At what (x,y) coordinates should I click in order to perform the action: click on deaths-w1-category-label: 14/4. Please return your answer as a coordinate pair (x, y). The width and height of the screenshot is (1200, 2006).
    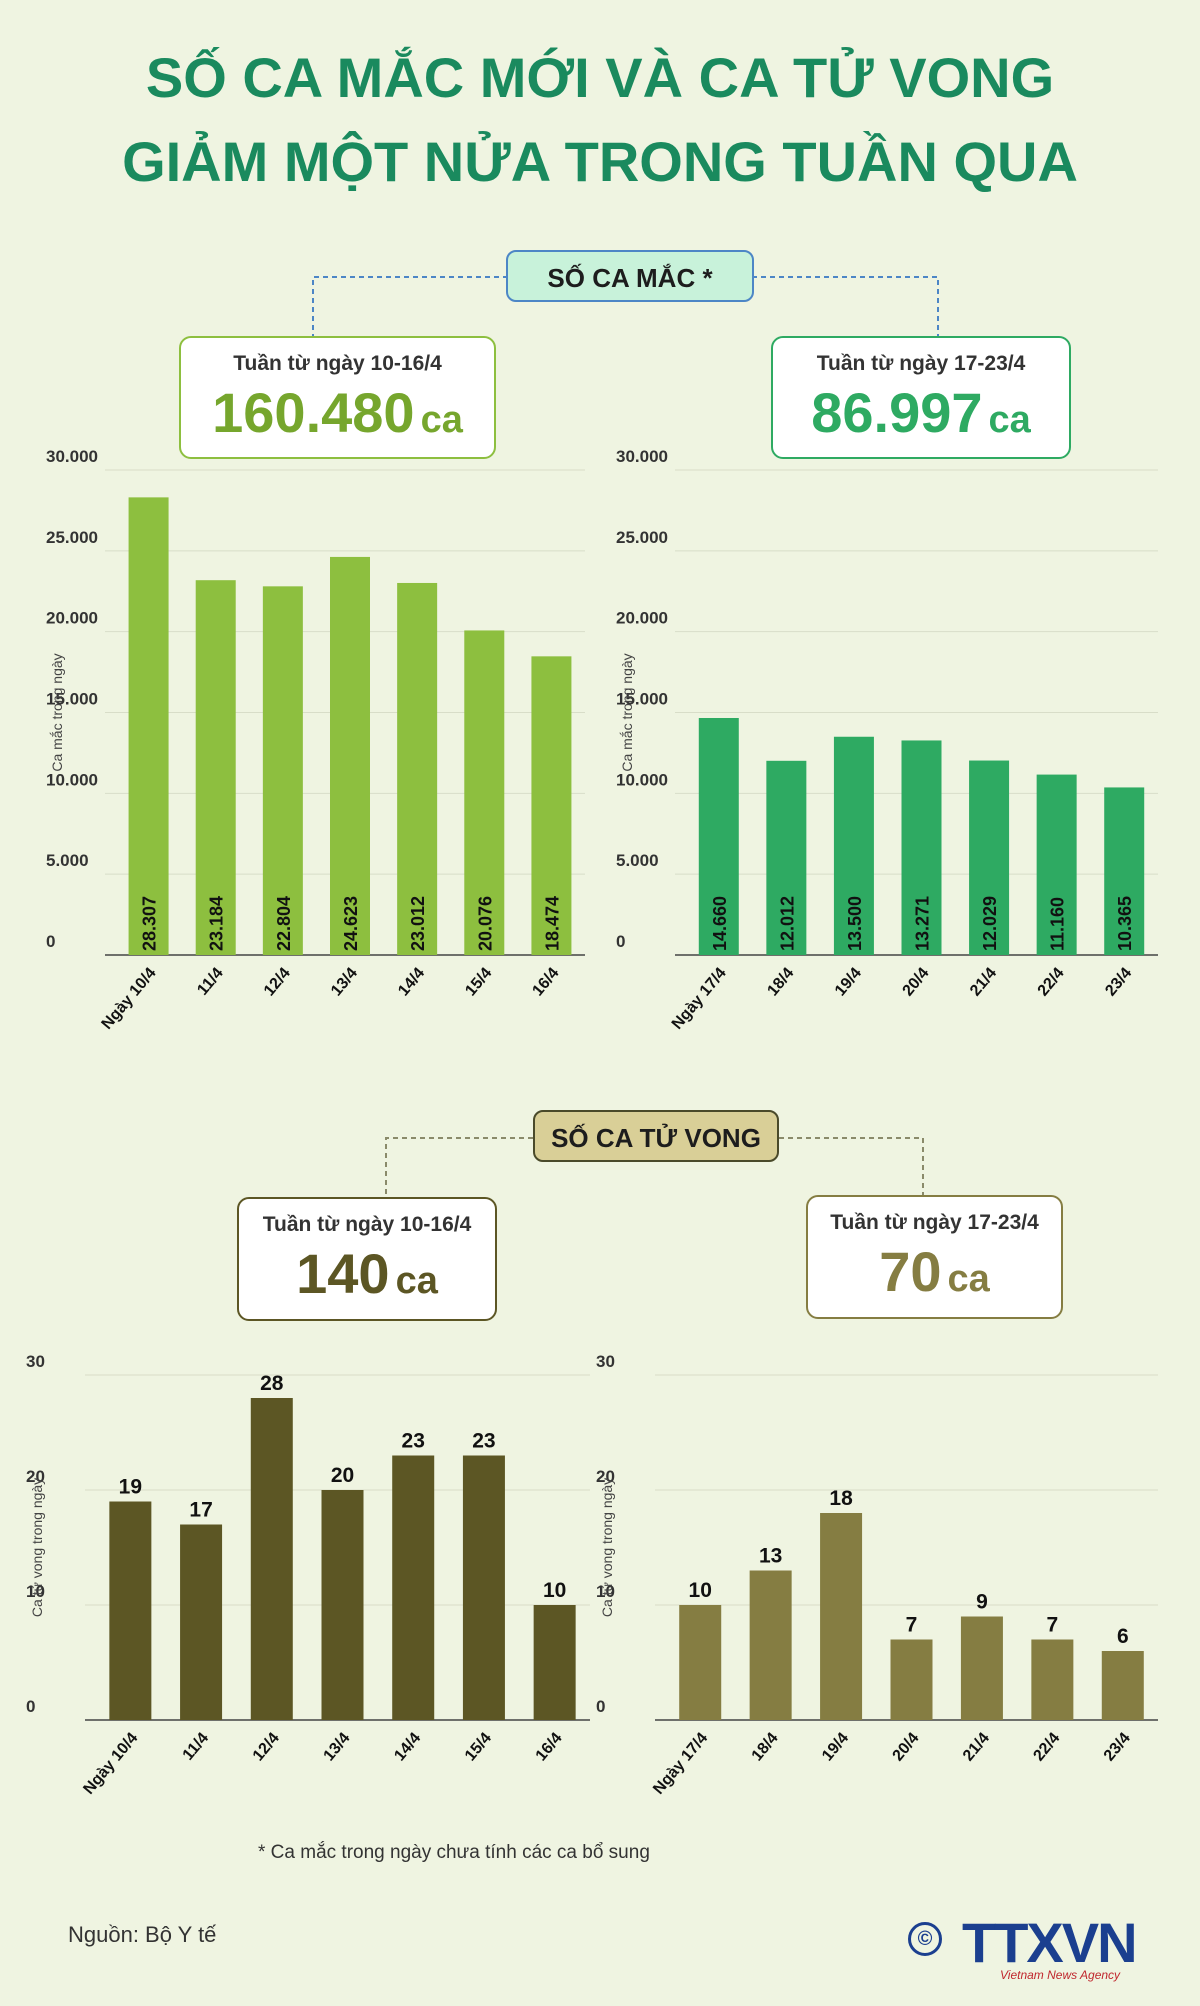
    Looking at the image, I should click on (407, 1747).